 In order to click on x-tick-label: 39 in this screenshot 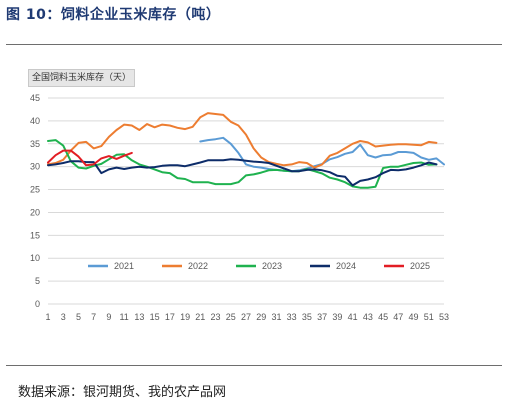, I will do `click(337, 317)`.